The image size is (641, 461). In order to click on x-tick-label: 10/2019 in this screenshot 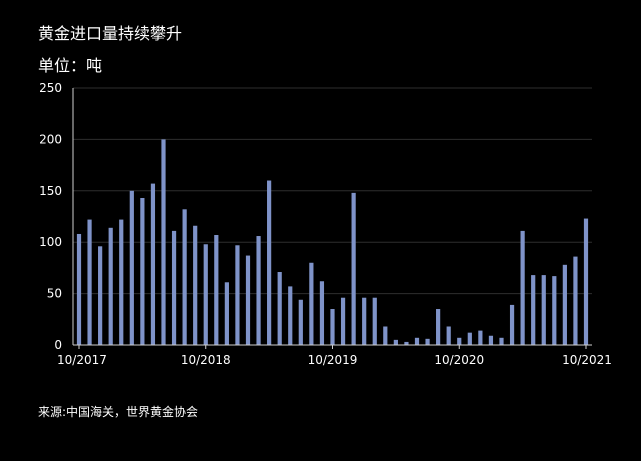, I will do `click(333, 360)`.